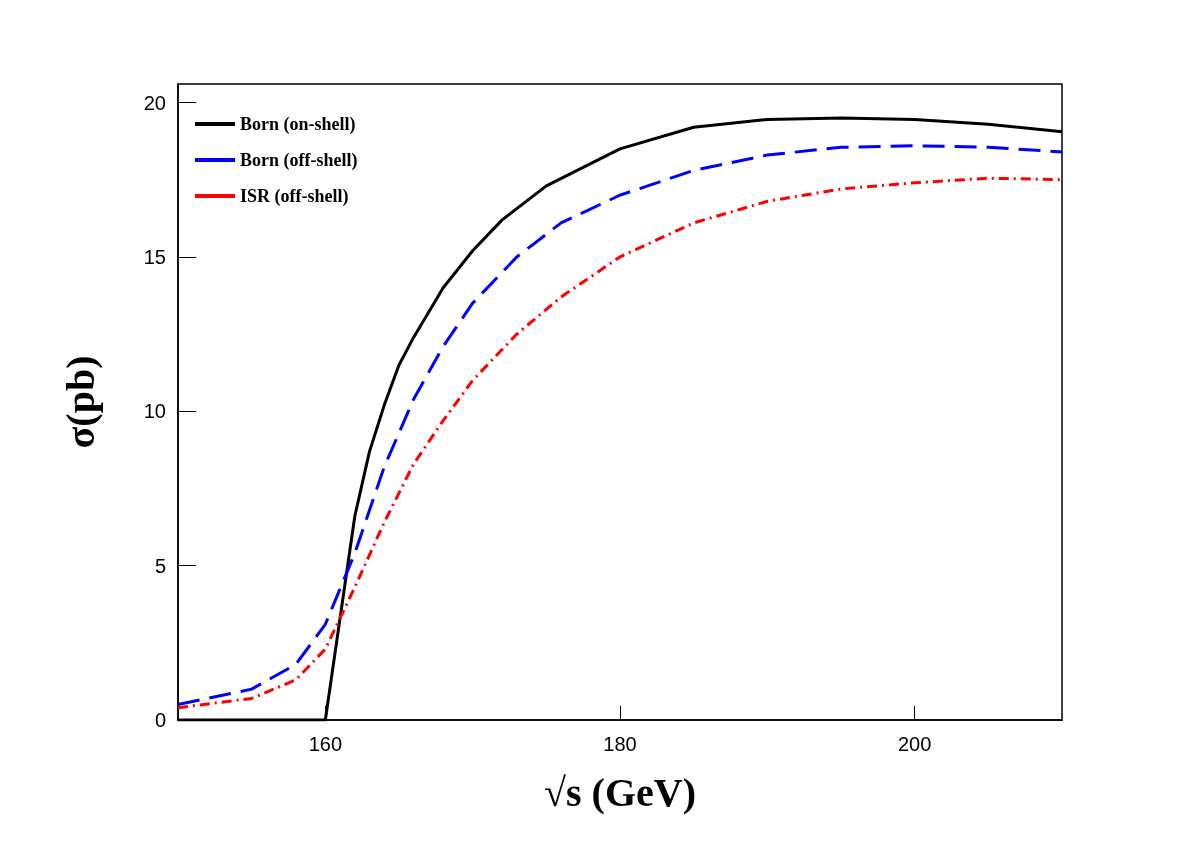  I want to click on y-axis-title: σ(pb), so click(80, 402).